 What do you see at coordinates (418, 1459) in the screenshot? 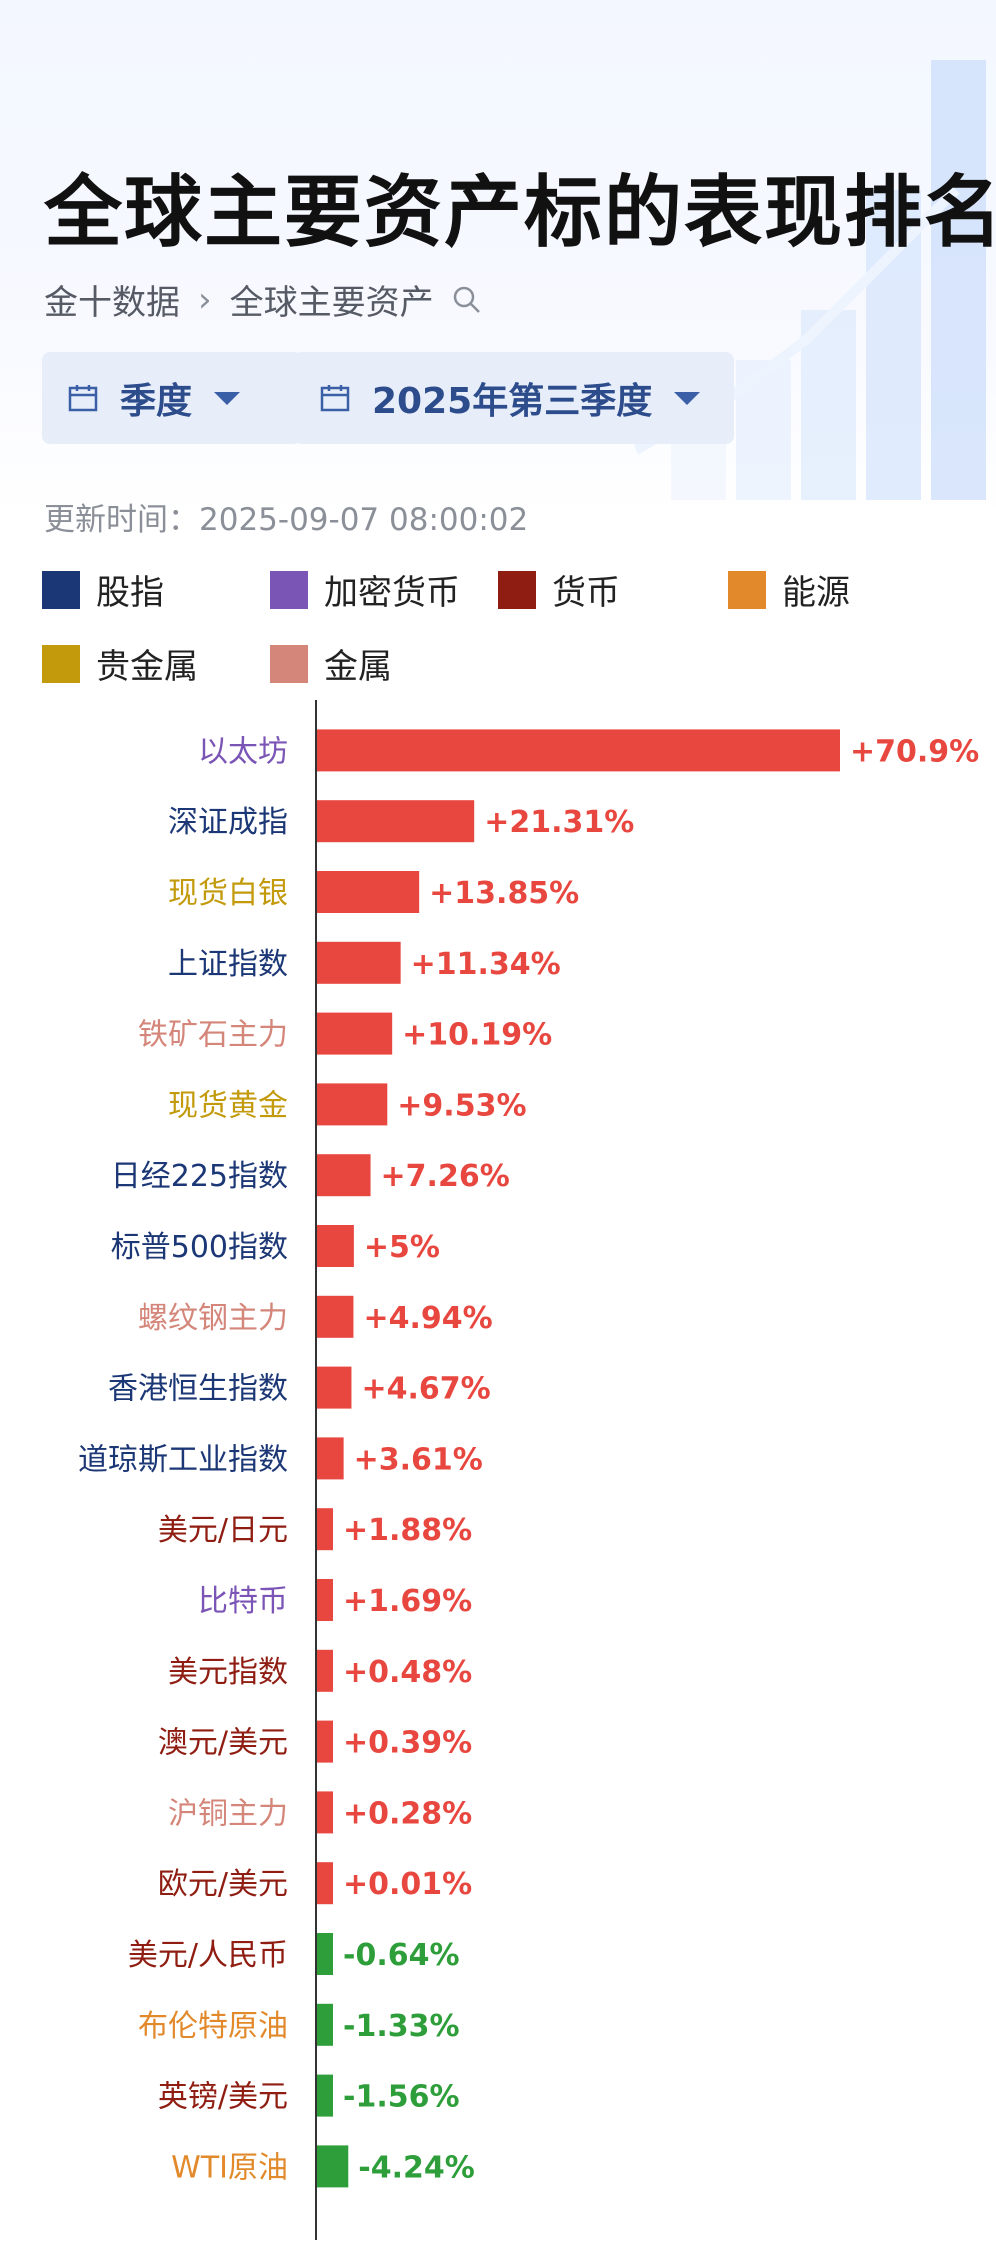
I see `value-label: +3.61%` at bounding box center [418, 1459].